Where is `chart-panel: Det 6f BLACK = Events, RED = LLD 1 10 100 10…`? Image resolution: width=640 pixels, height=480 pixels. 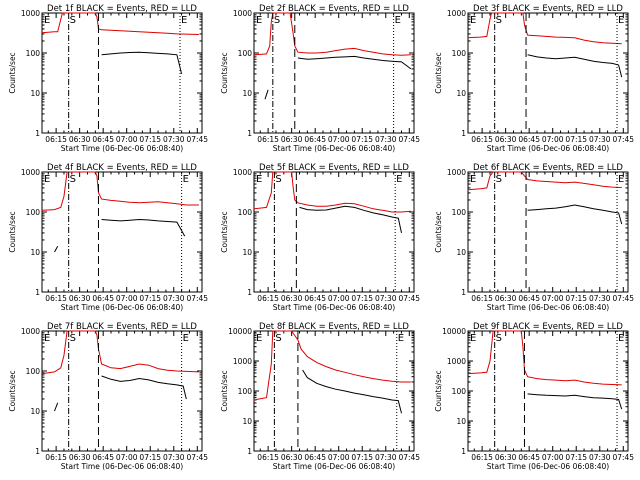
chart-panel: Det 6f BLACK = Events, RED = LLD 1 10 100 10… is located at coordinates (534, 237).